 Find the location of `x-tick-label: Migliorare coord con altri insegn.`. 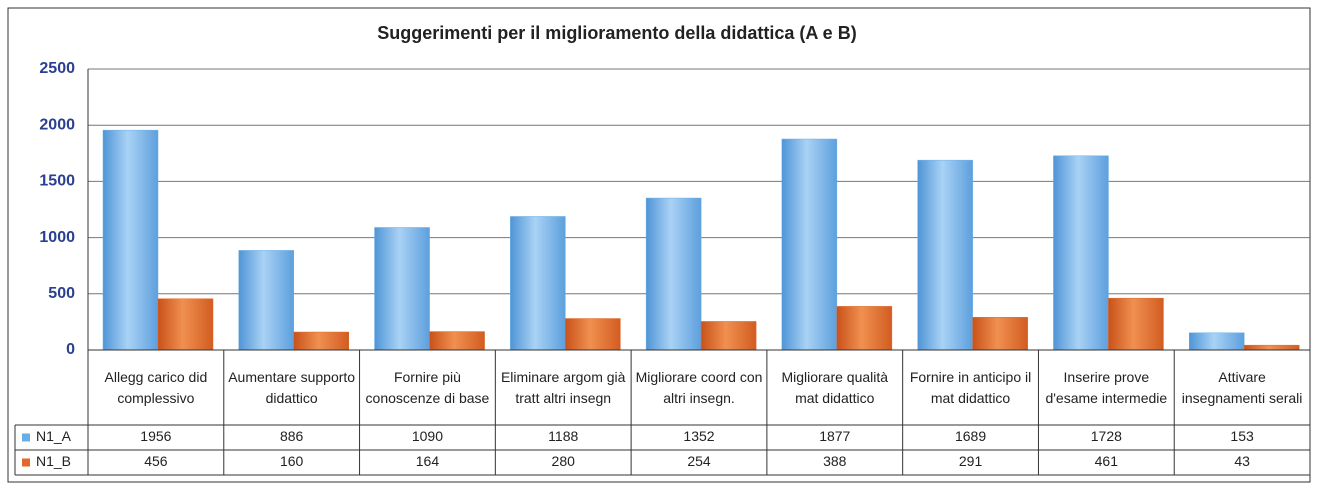

x-tick-label: Migliorare coord con altri insegn. is located at coordinates (699, 387).